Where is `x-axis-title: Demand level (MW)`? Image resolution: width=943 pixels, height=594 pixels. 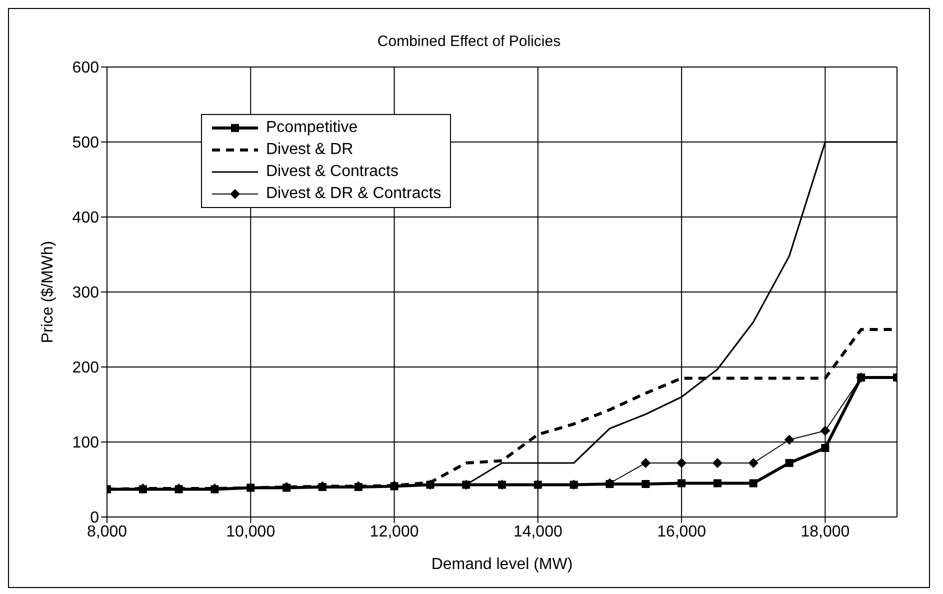
x-axis-title: Demand level (MW) is located at coordinates (502, 564).